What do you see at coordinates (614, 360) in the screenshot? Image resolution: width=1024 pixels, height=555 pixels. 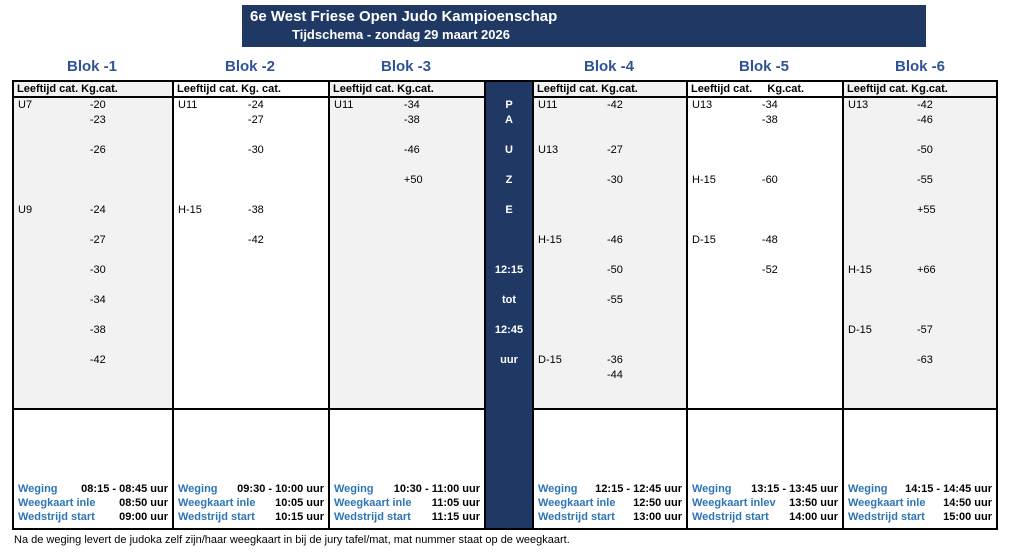 I see `kg-category-label: -36` at bounding box center [614, 360].